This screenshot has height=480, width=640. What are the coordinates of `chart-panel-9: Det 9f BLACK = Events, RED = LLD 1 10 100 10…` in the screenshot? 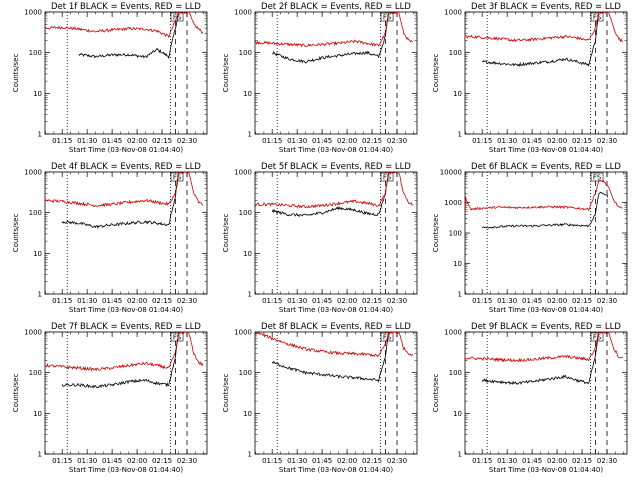 It's located at (530, 398).